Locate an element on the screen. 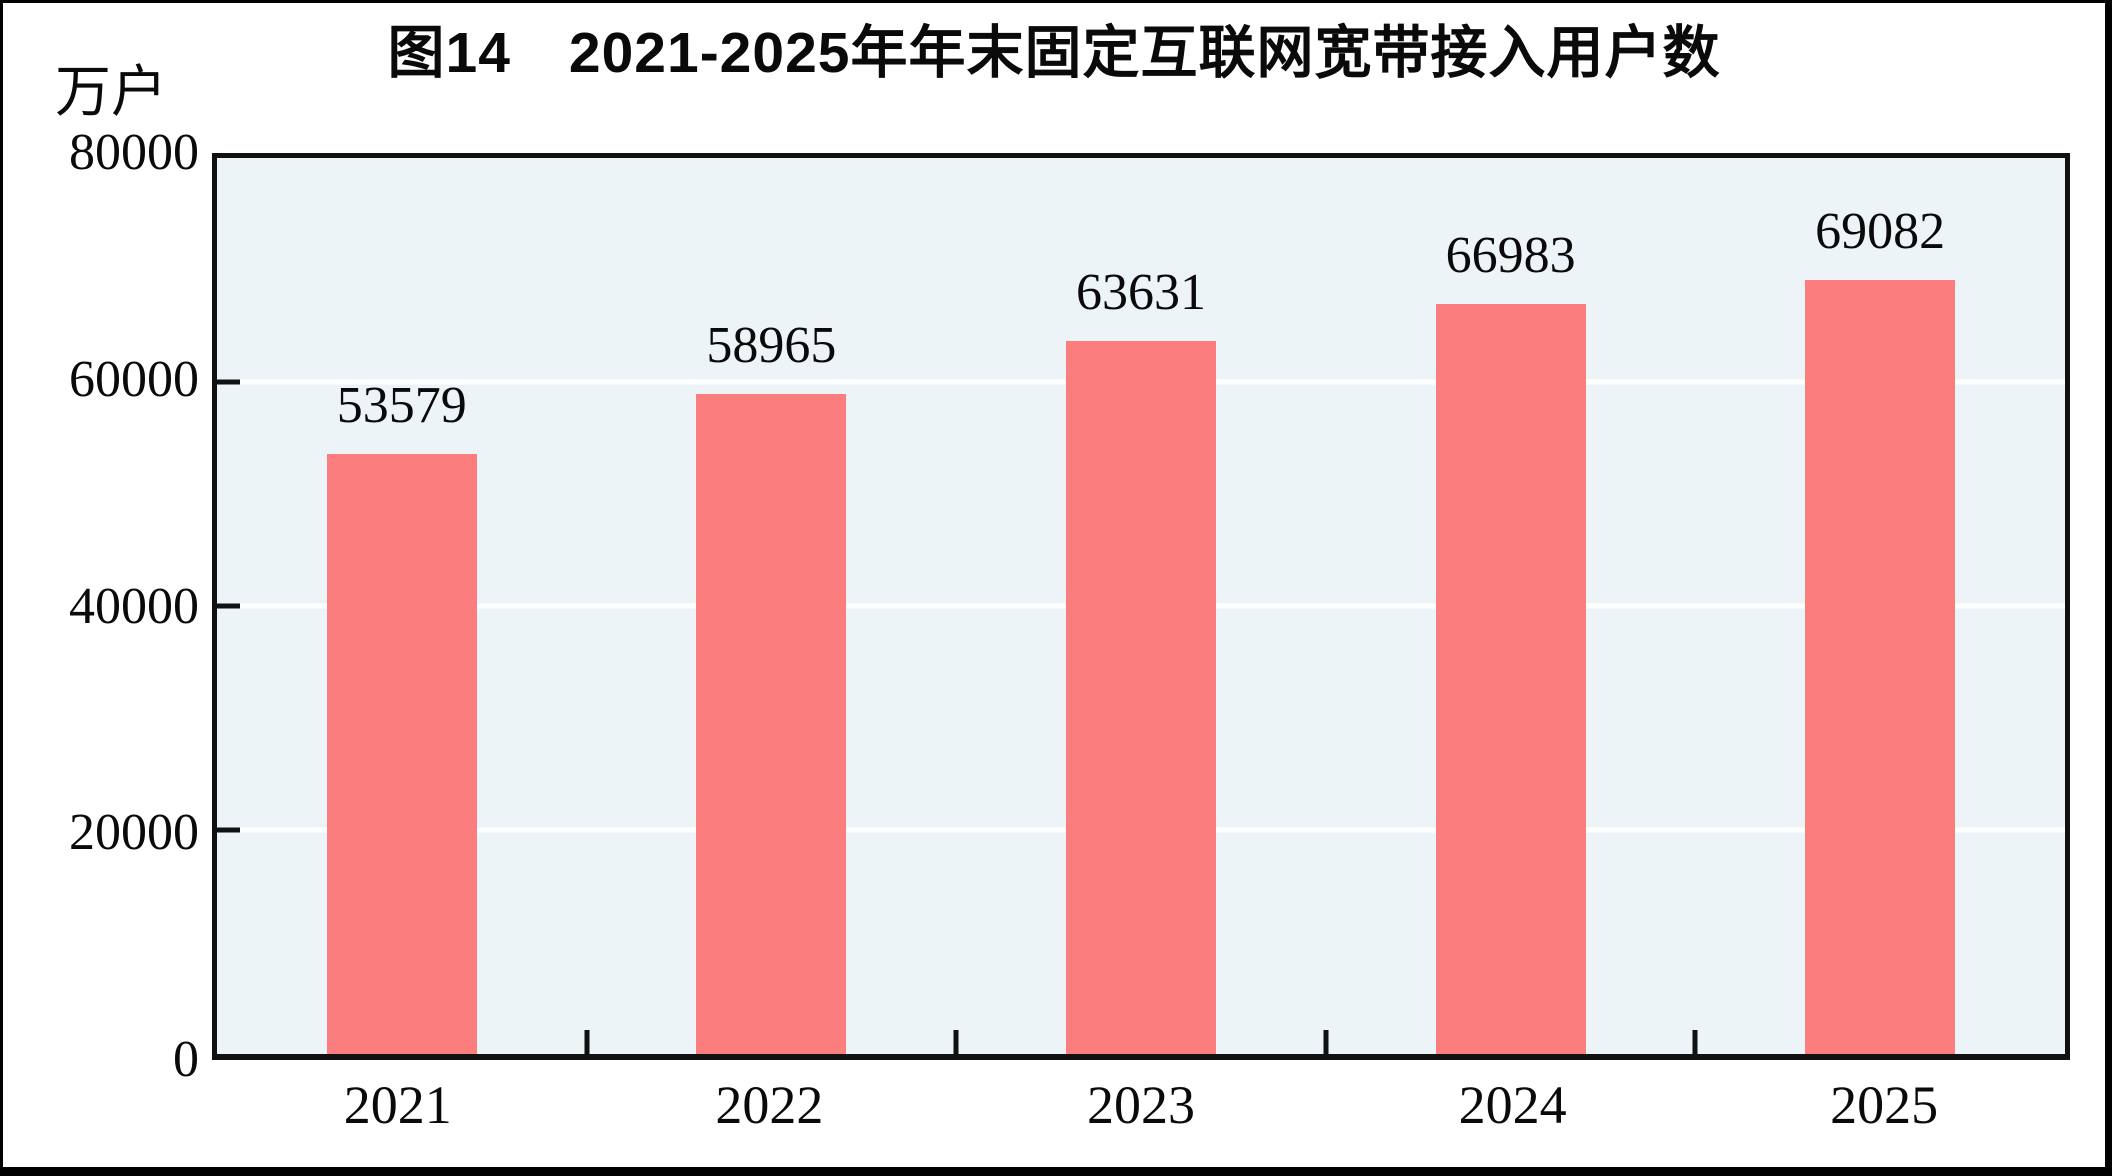 This screenshot has width=2112, height=1176. chart-title: 图14 2021-2025年年末固定互联网宽带接入用户数 is located at coordinates (1054, 53).